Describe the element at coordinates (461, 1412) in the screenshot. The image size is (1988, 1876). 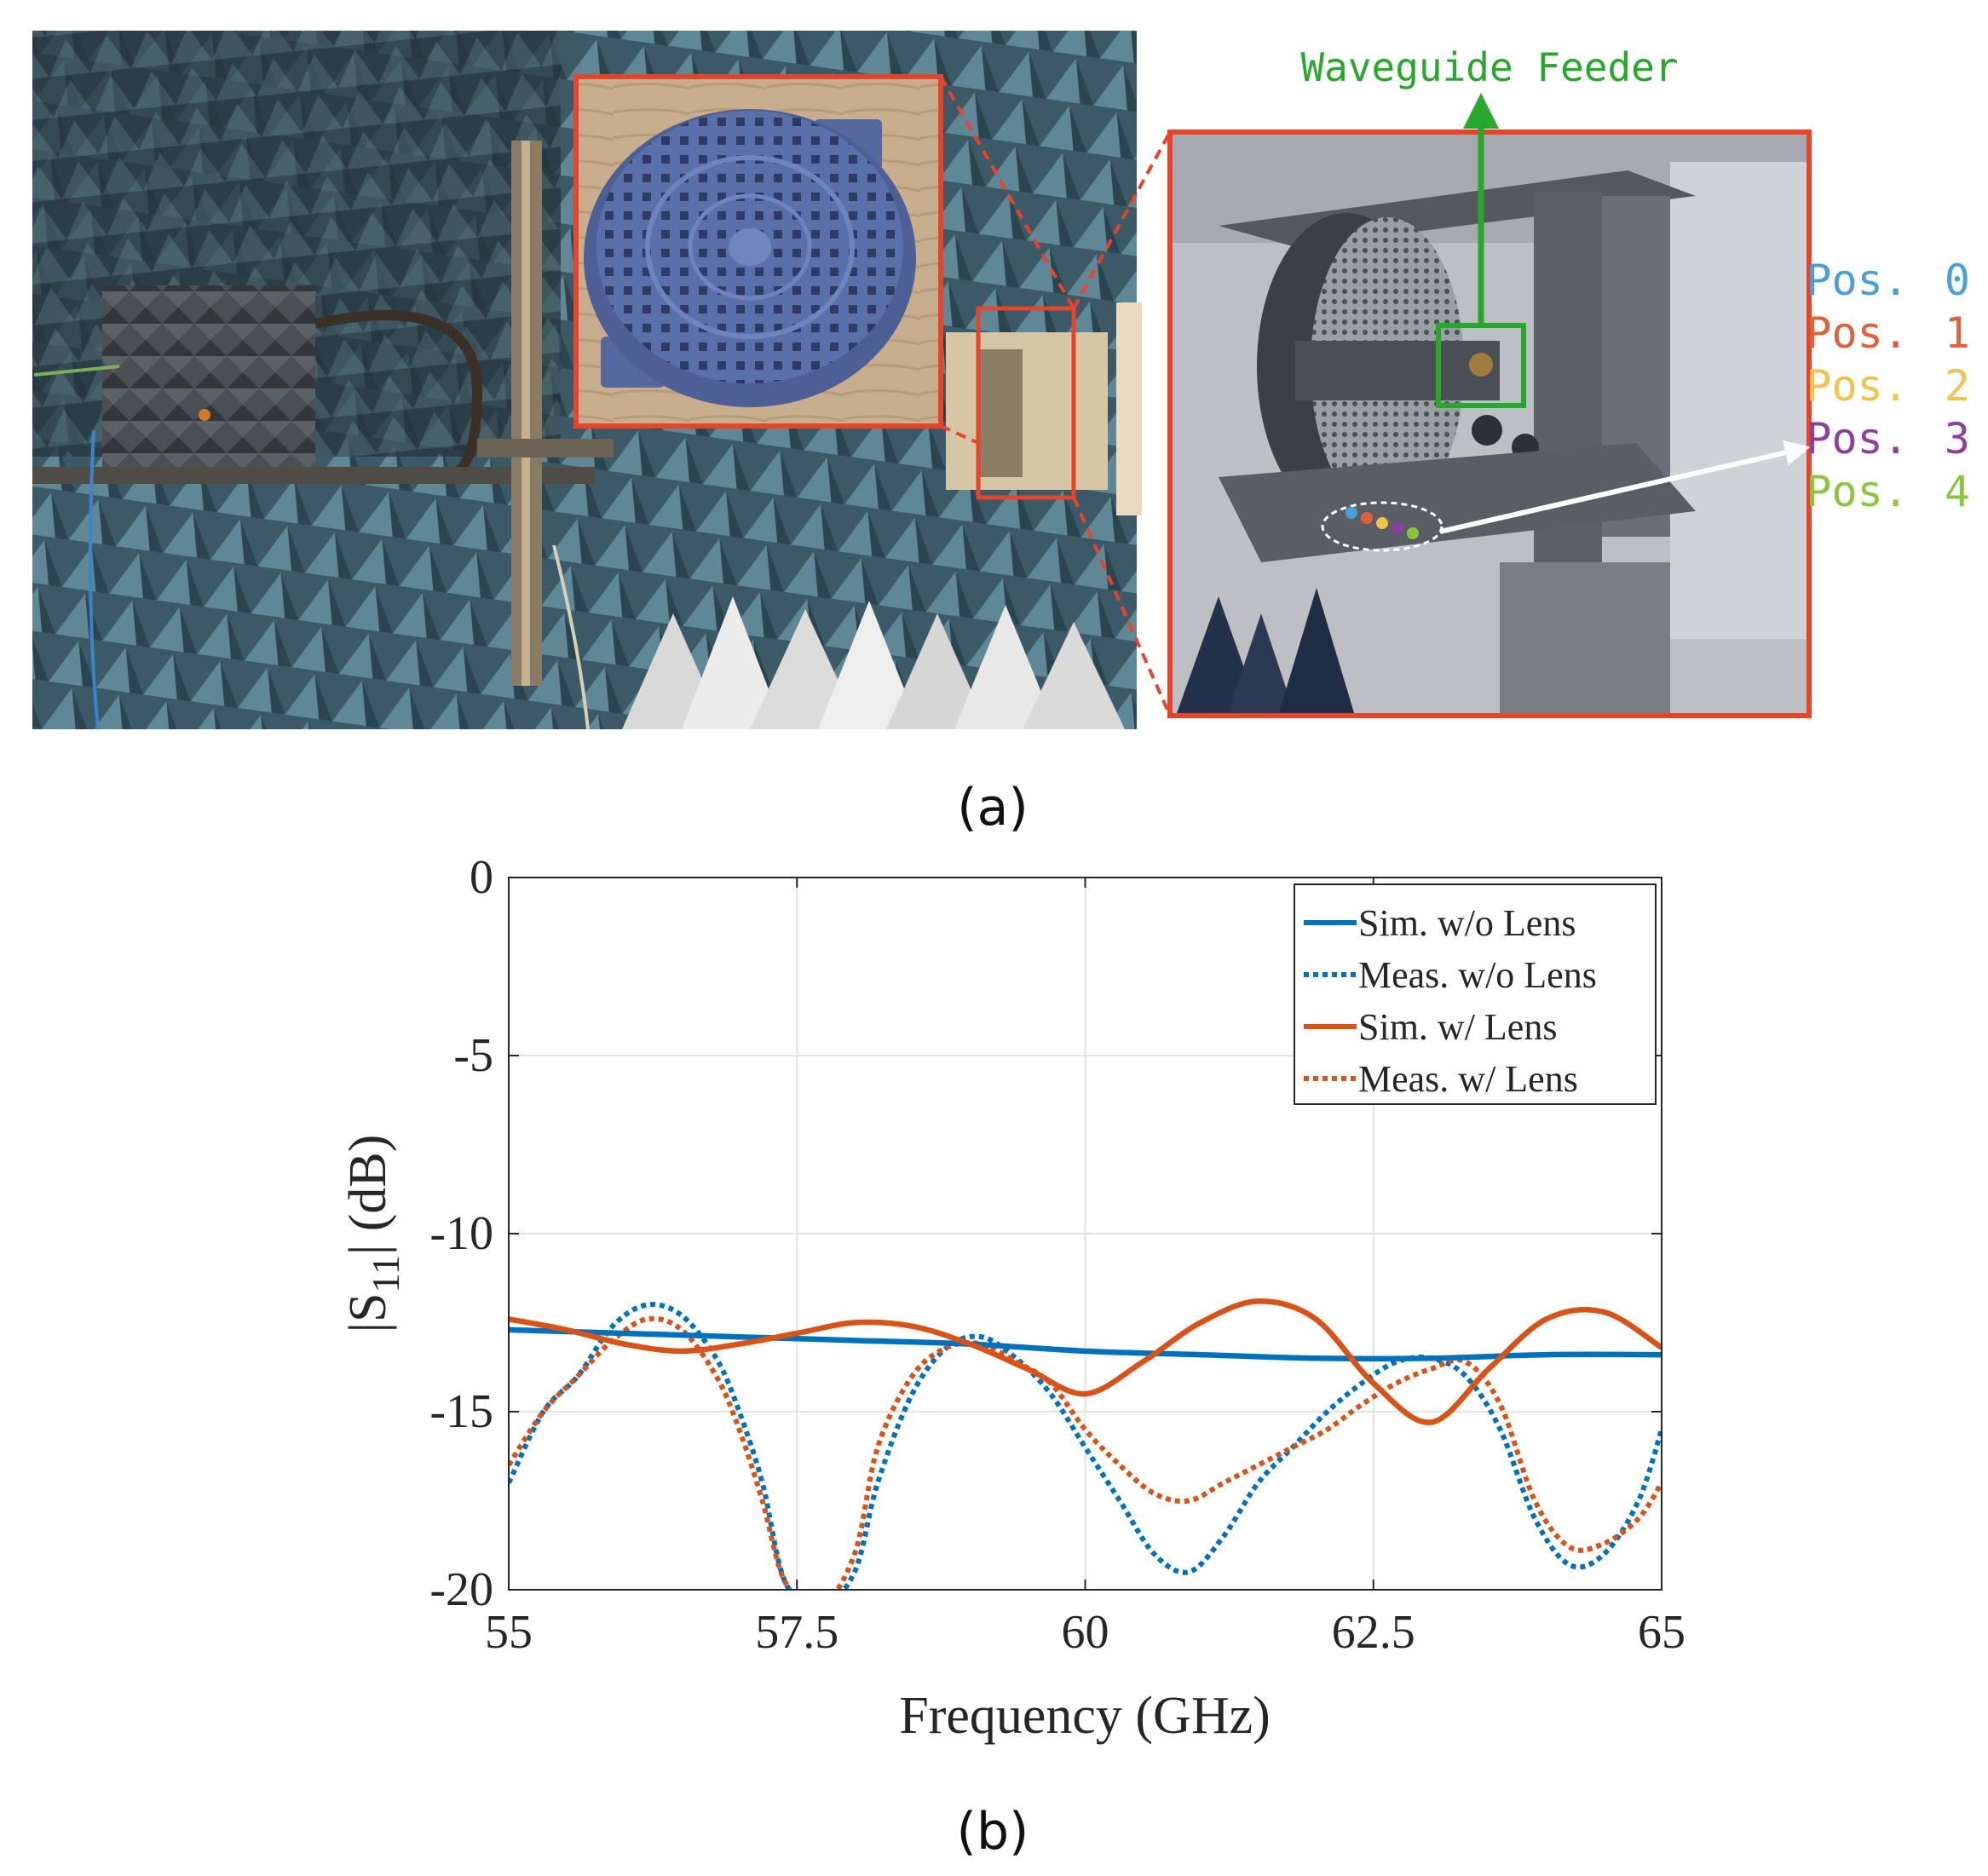
I see `y-tick-label: -15` at that location.